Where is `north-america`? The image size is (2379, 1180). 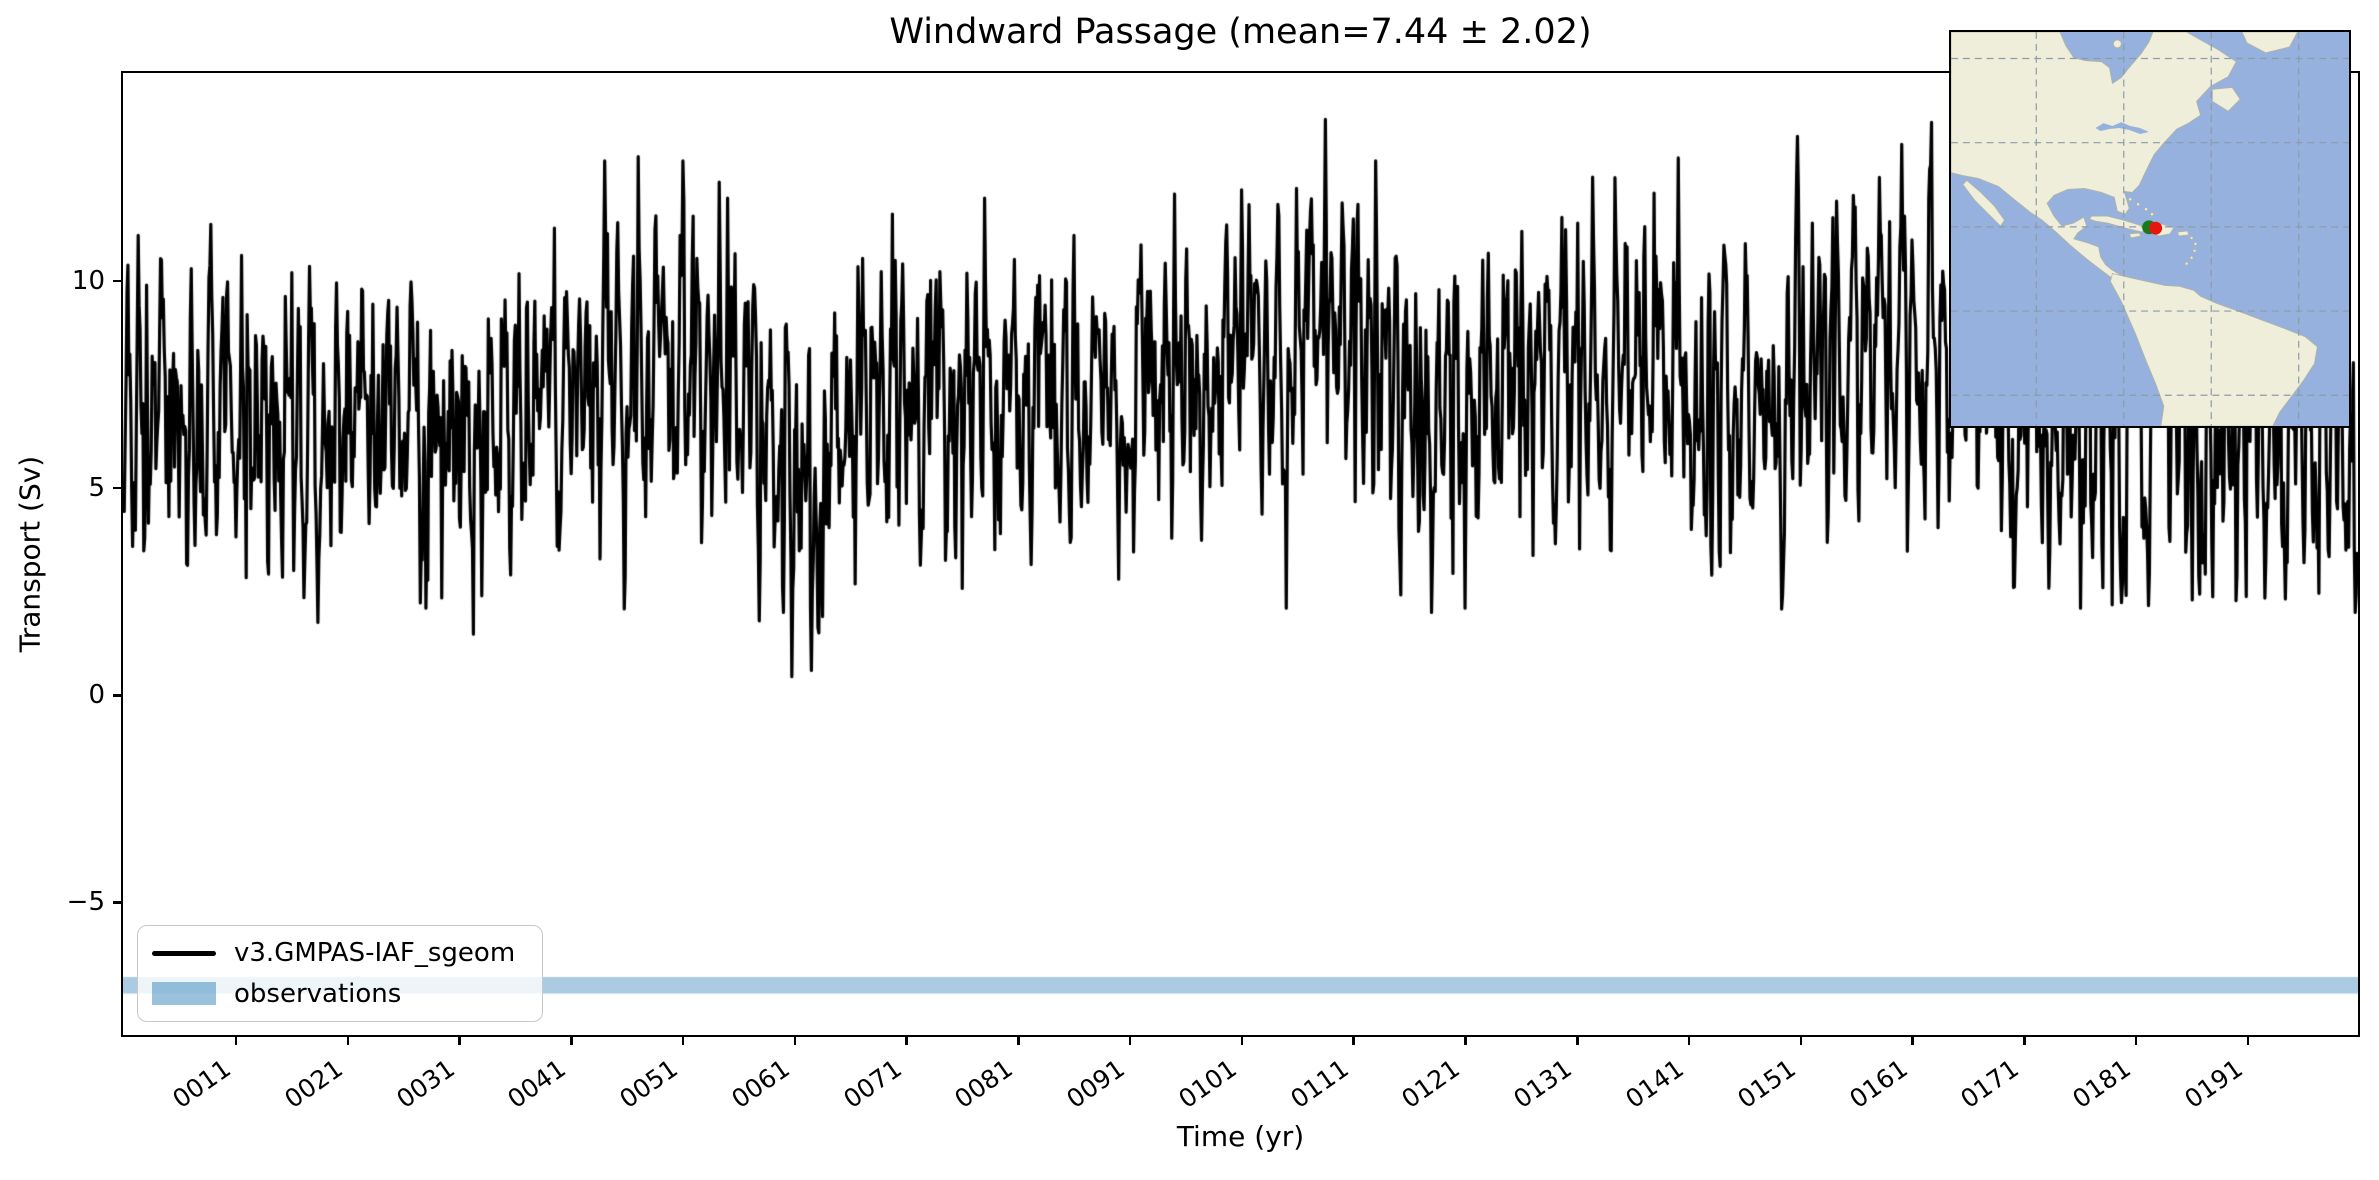 north-america is located at coordinates (2094, 157).